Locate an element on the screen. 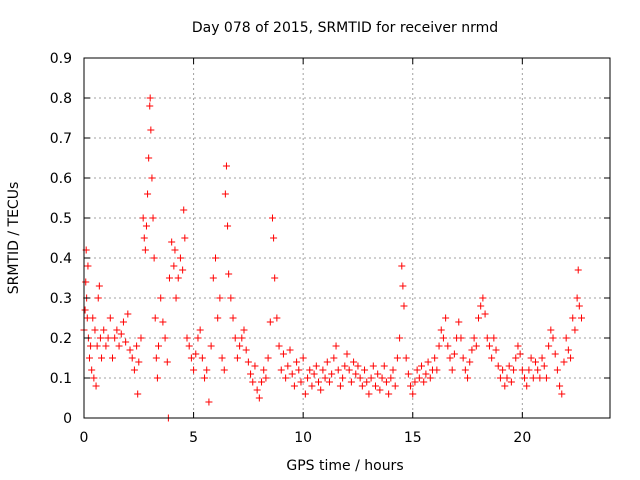  y-tick-label: 0 is located at coordinates (67, 419).